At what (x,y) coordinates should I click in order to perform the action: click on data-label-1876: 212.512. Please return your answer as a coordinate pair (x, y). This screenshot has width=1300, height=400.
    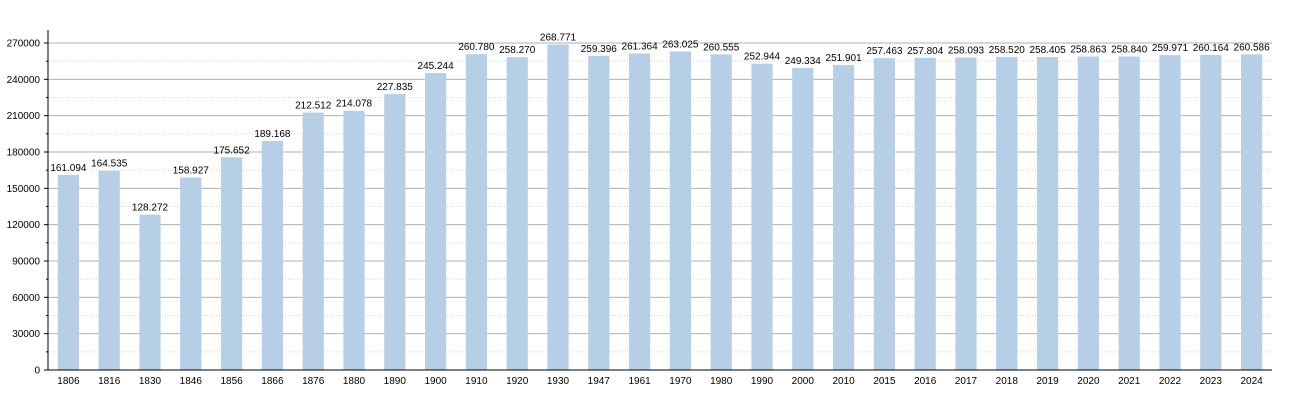
    Looking at the image, I should click on (313, 106).